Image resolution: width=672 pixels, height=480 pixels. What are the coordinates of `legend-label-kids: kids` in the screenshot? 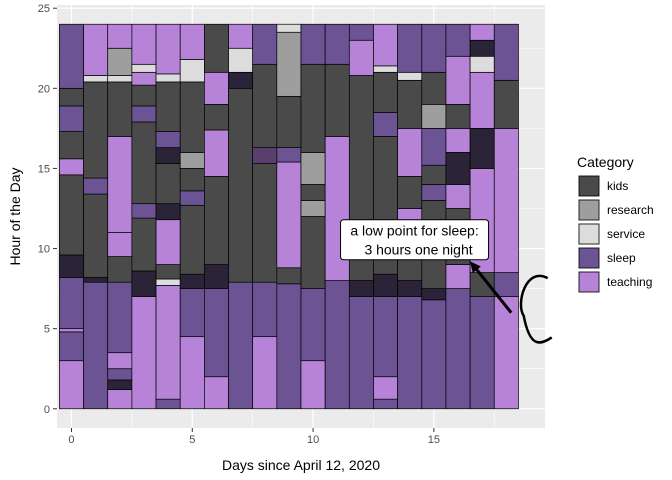 It's located at (617, 186).